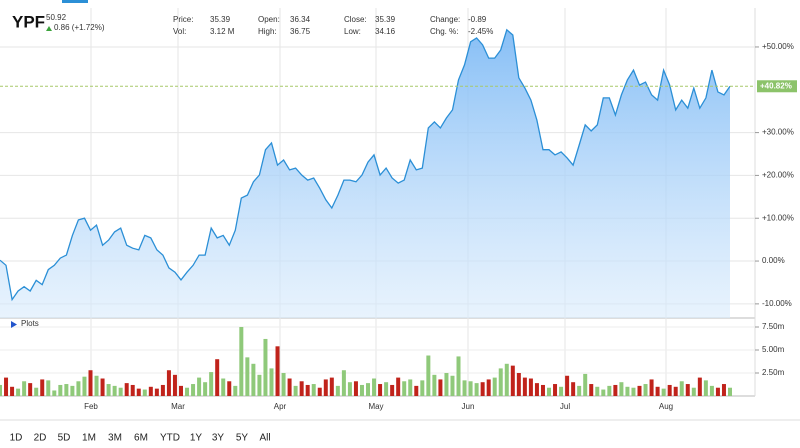  I want to click on plots-toggle, so click(14, 324).